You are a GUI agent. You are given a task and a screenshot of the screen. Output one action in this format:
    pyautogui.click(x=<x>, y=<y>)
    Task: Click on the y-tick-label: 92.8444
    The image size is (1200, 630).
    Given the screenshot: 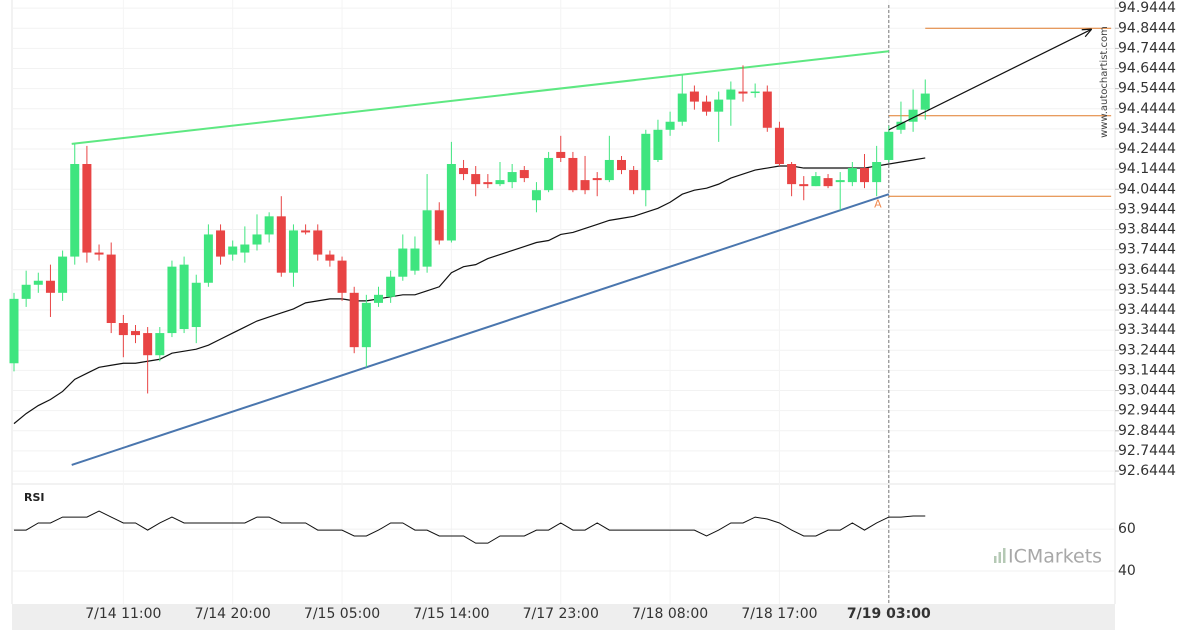 What is the action you would take?
    pyautogui.click(x=1147, y=431)
    